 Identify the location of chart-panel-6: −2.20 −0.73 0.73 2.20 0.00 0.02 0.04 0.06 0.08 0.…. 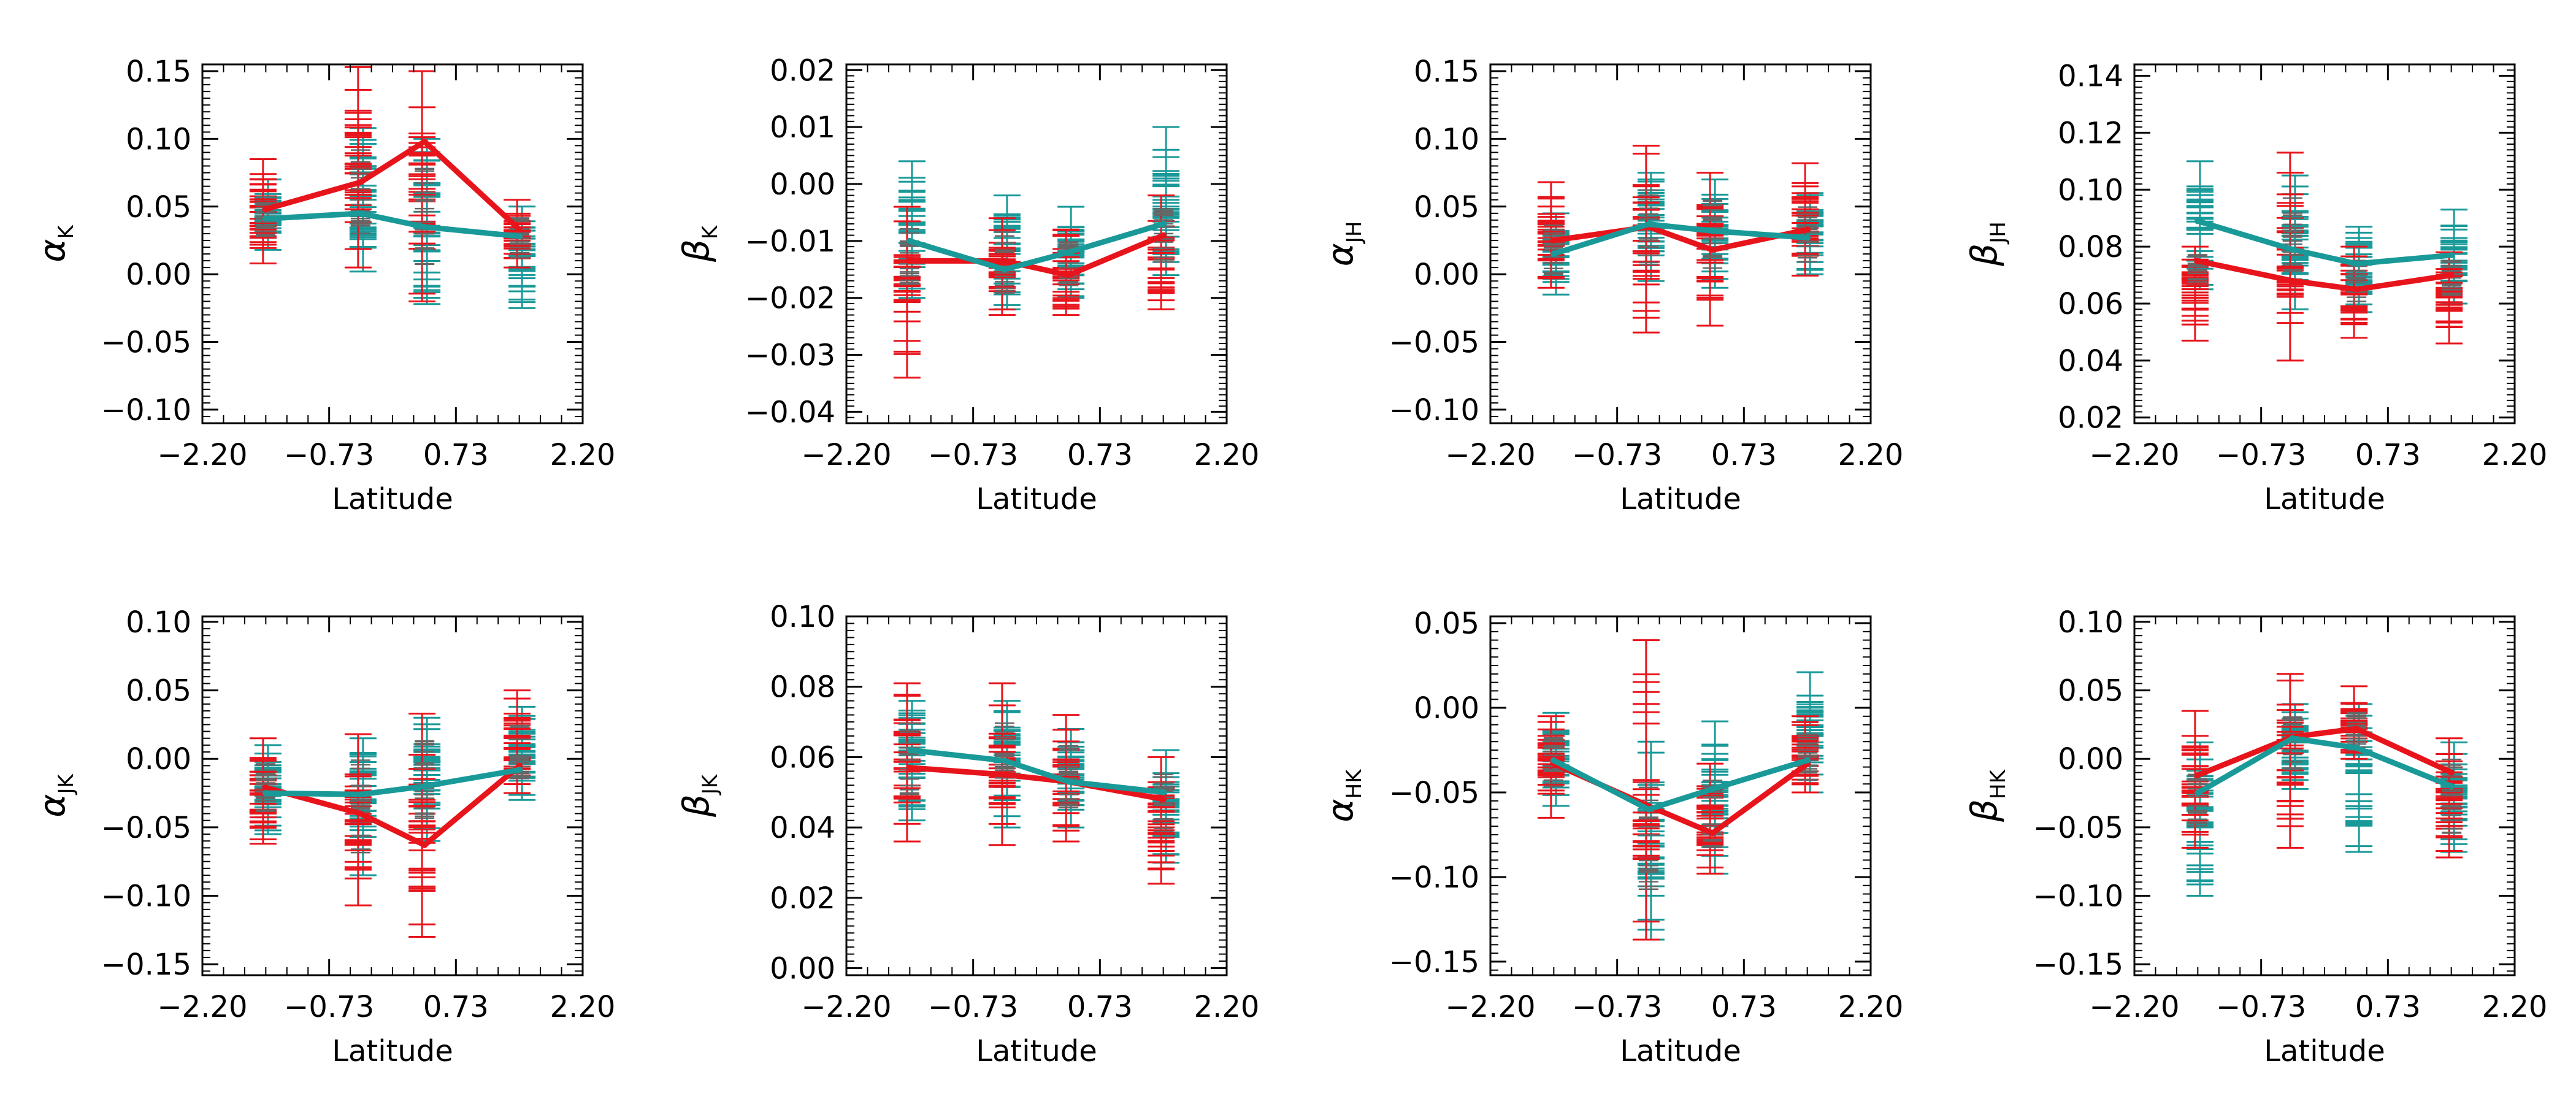
(967, 834).